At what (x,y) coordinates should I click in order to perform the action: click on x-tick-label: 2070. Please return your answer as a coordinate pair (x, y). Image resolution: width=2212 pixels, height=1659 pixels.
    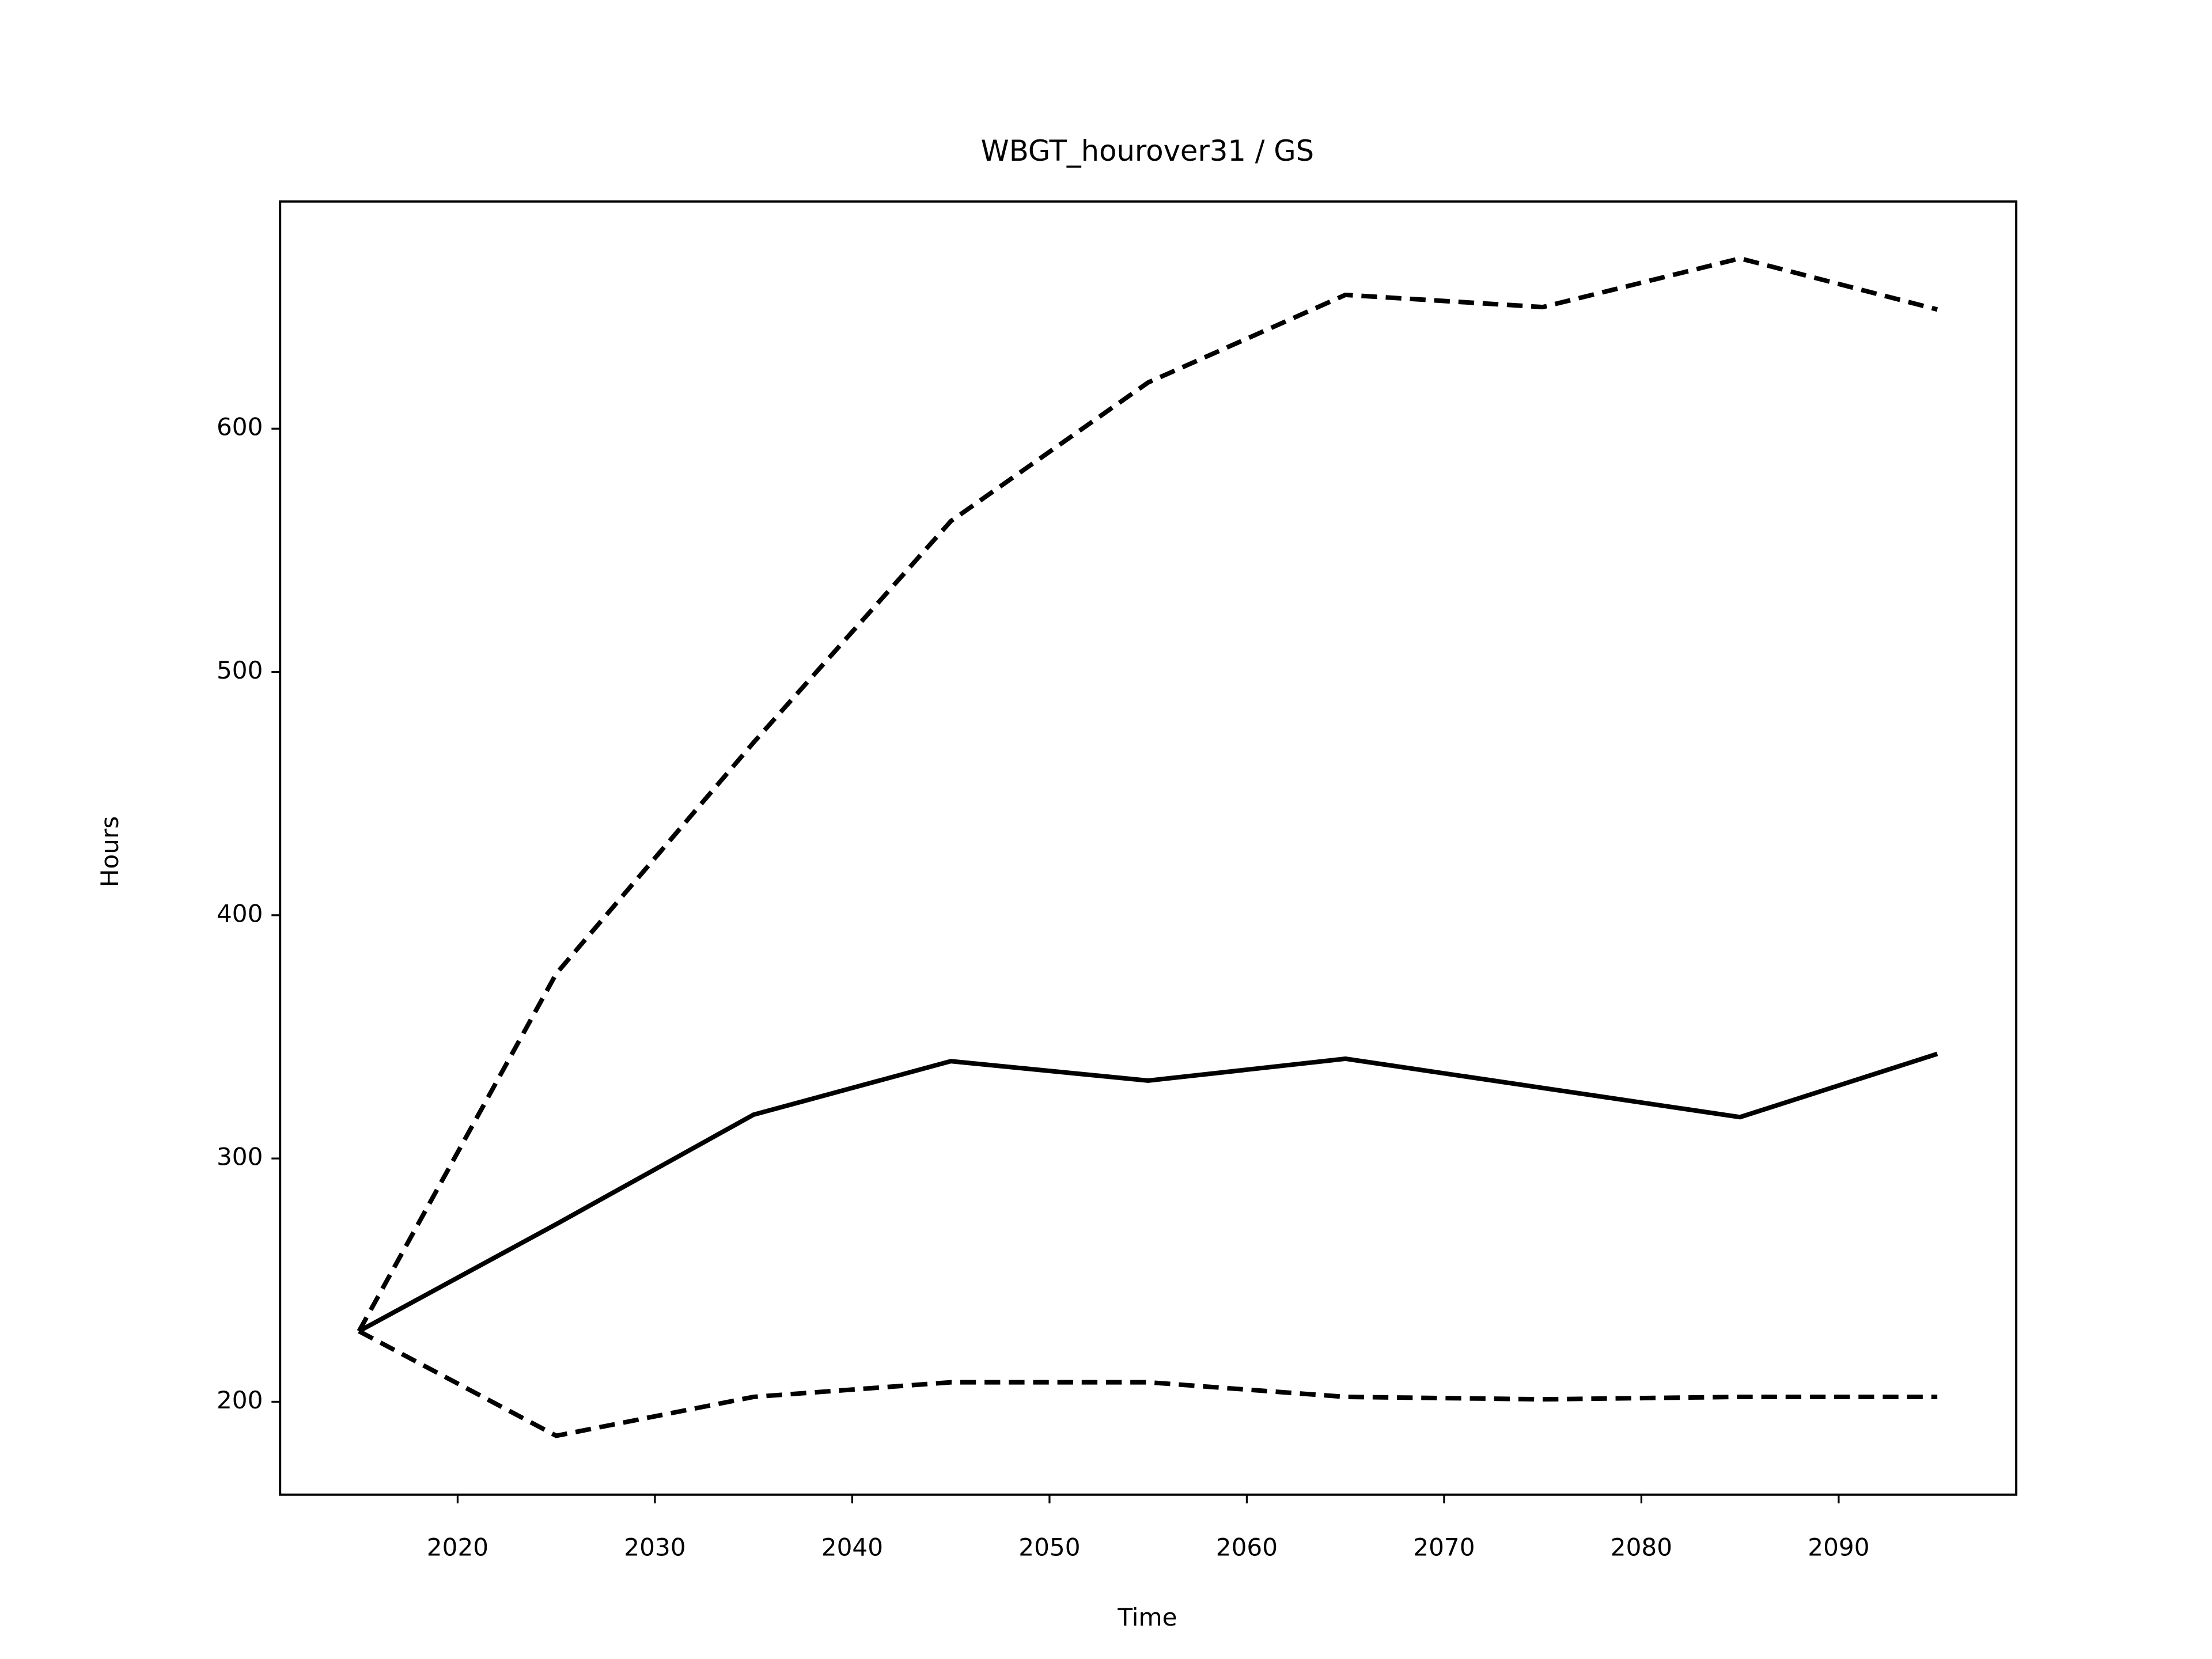
    Looking at the image, I should click on (1444, 1547).